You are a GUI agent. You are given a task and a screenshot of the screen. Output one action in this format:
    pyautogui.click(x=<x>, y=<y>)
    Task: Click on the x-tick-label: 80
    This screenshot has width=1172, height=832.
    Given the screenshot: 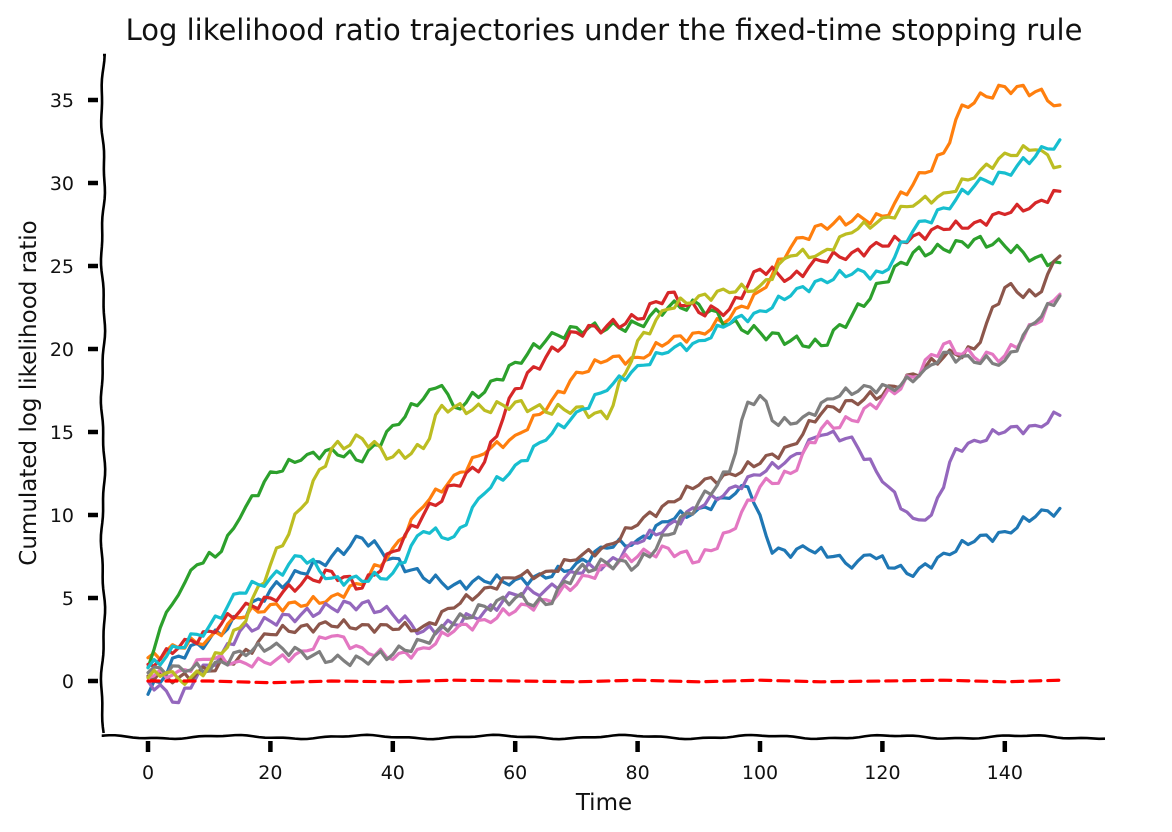 What is the action you would take?
    pyautogui.click(x=638, y=773)
    